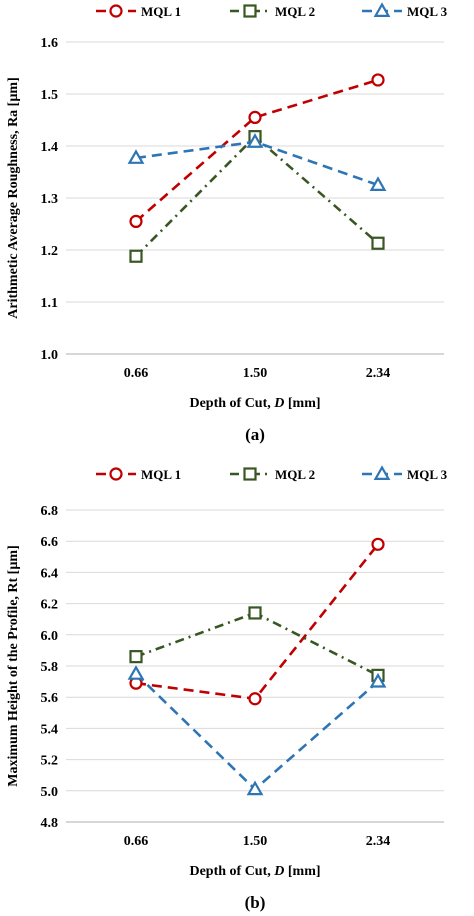  I want to click on b-y-tick-label: 6.4, so click(50, 573).